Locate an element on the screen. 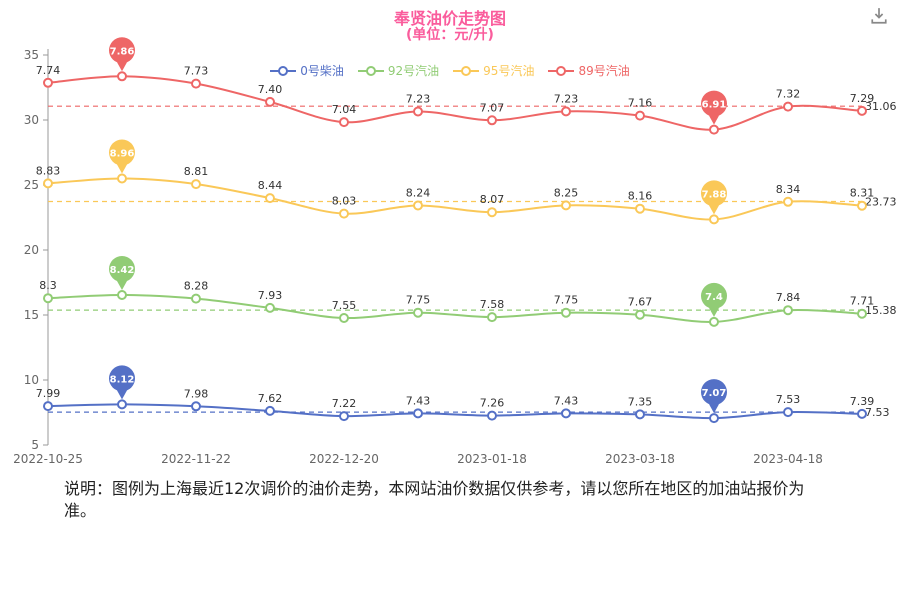  legend-item-2: 95号汽油 is located at coordinates (493, 70).